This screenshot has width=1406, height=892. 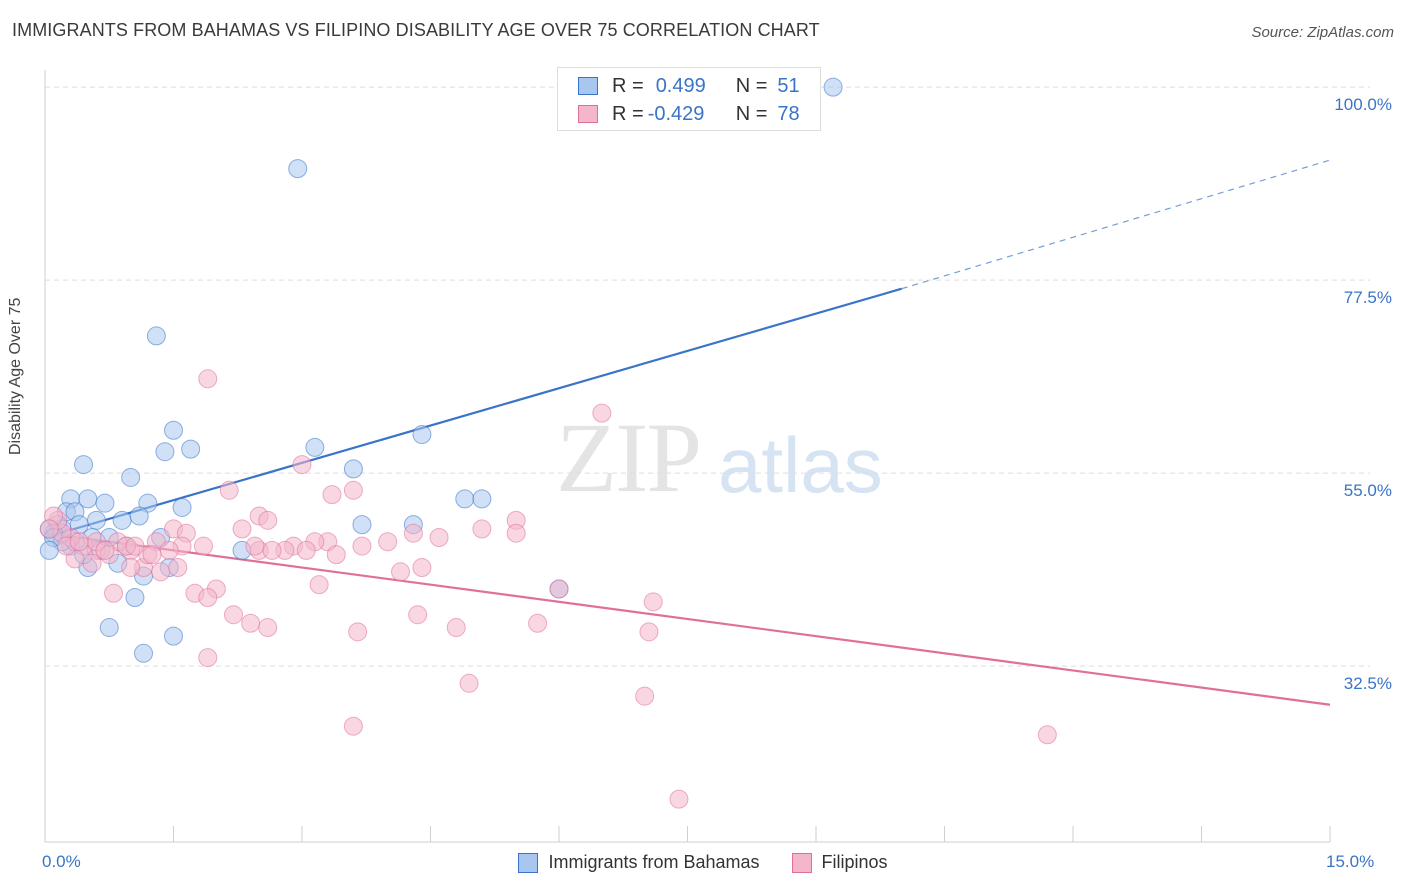 I want to click on bahamas-swatch, so click(x=588, y=86).